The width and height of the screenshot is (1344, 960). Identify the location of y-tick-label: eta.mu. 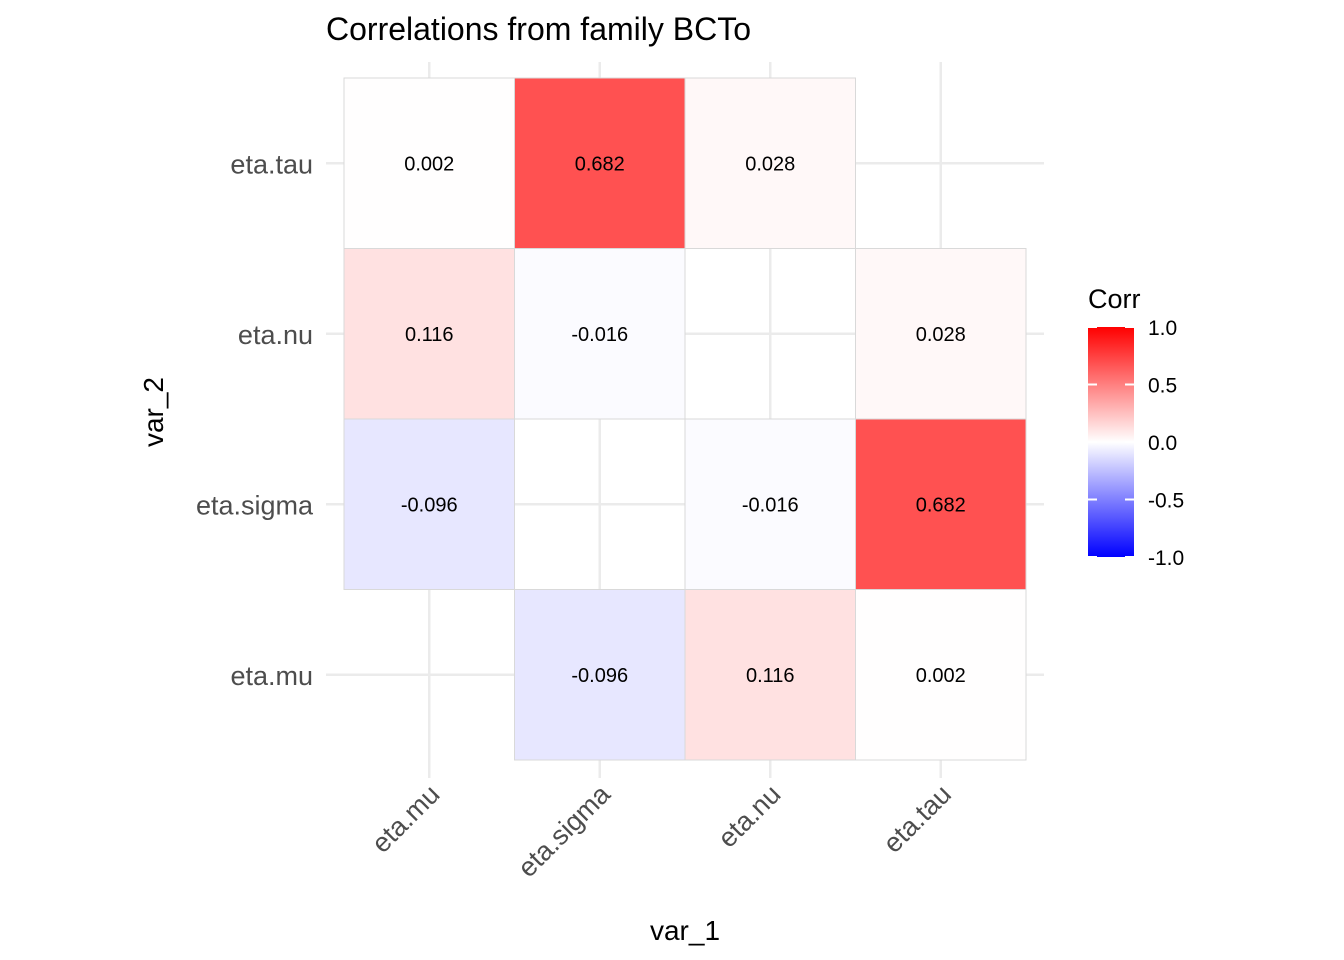
(271, 676).